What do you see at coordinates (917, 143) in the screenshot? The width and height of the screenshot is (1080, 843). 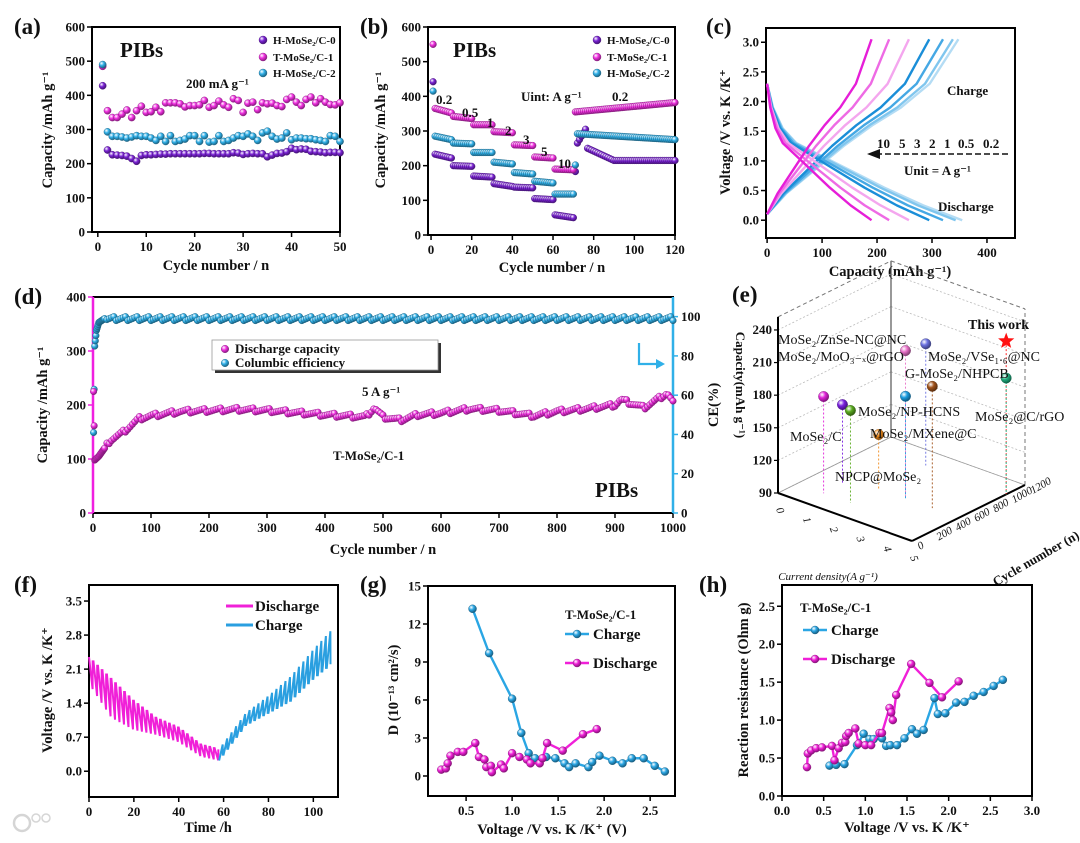 I see `rate-label: 3` at bounding box center [917, 143].